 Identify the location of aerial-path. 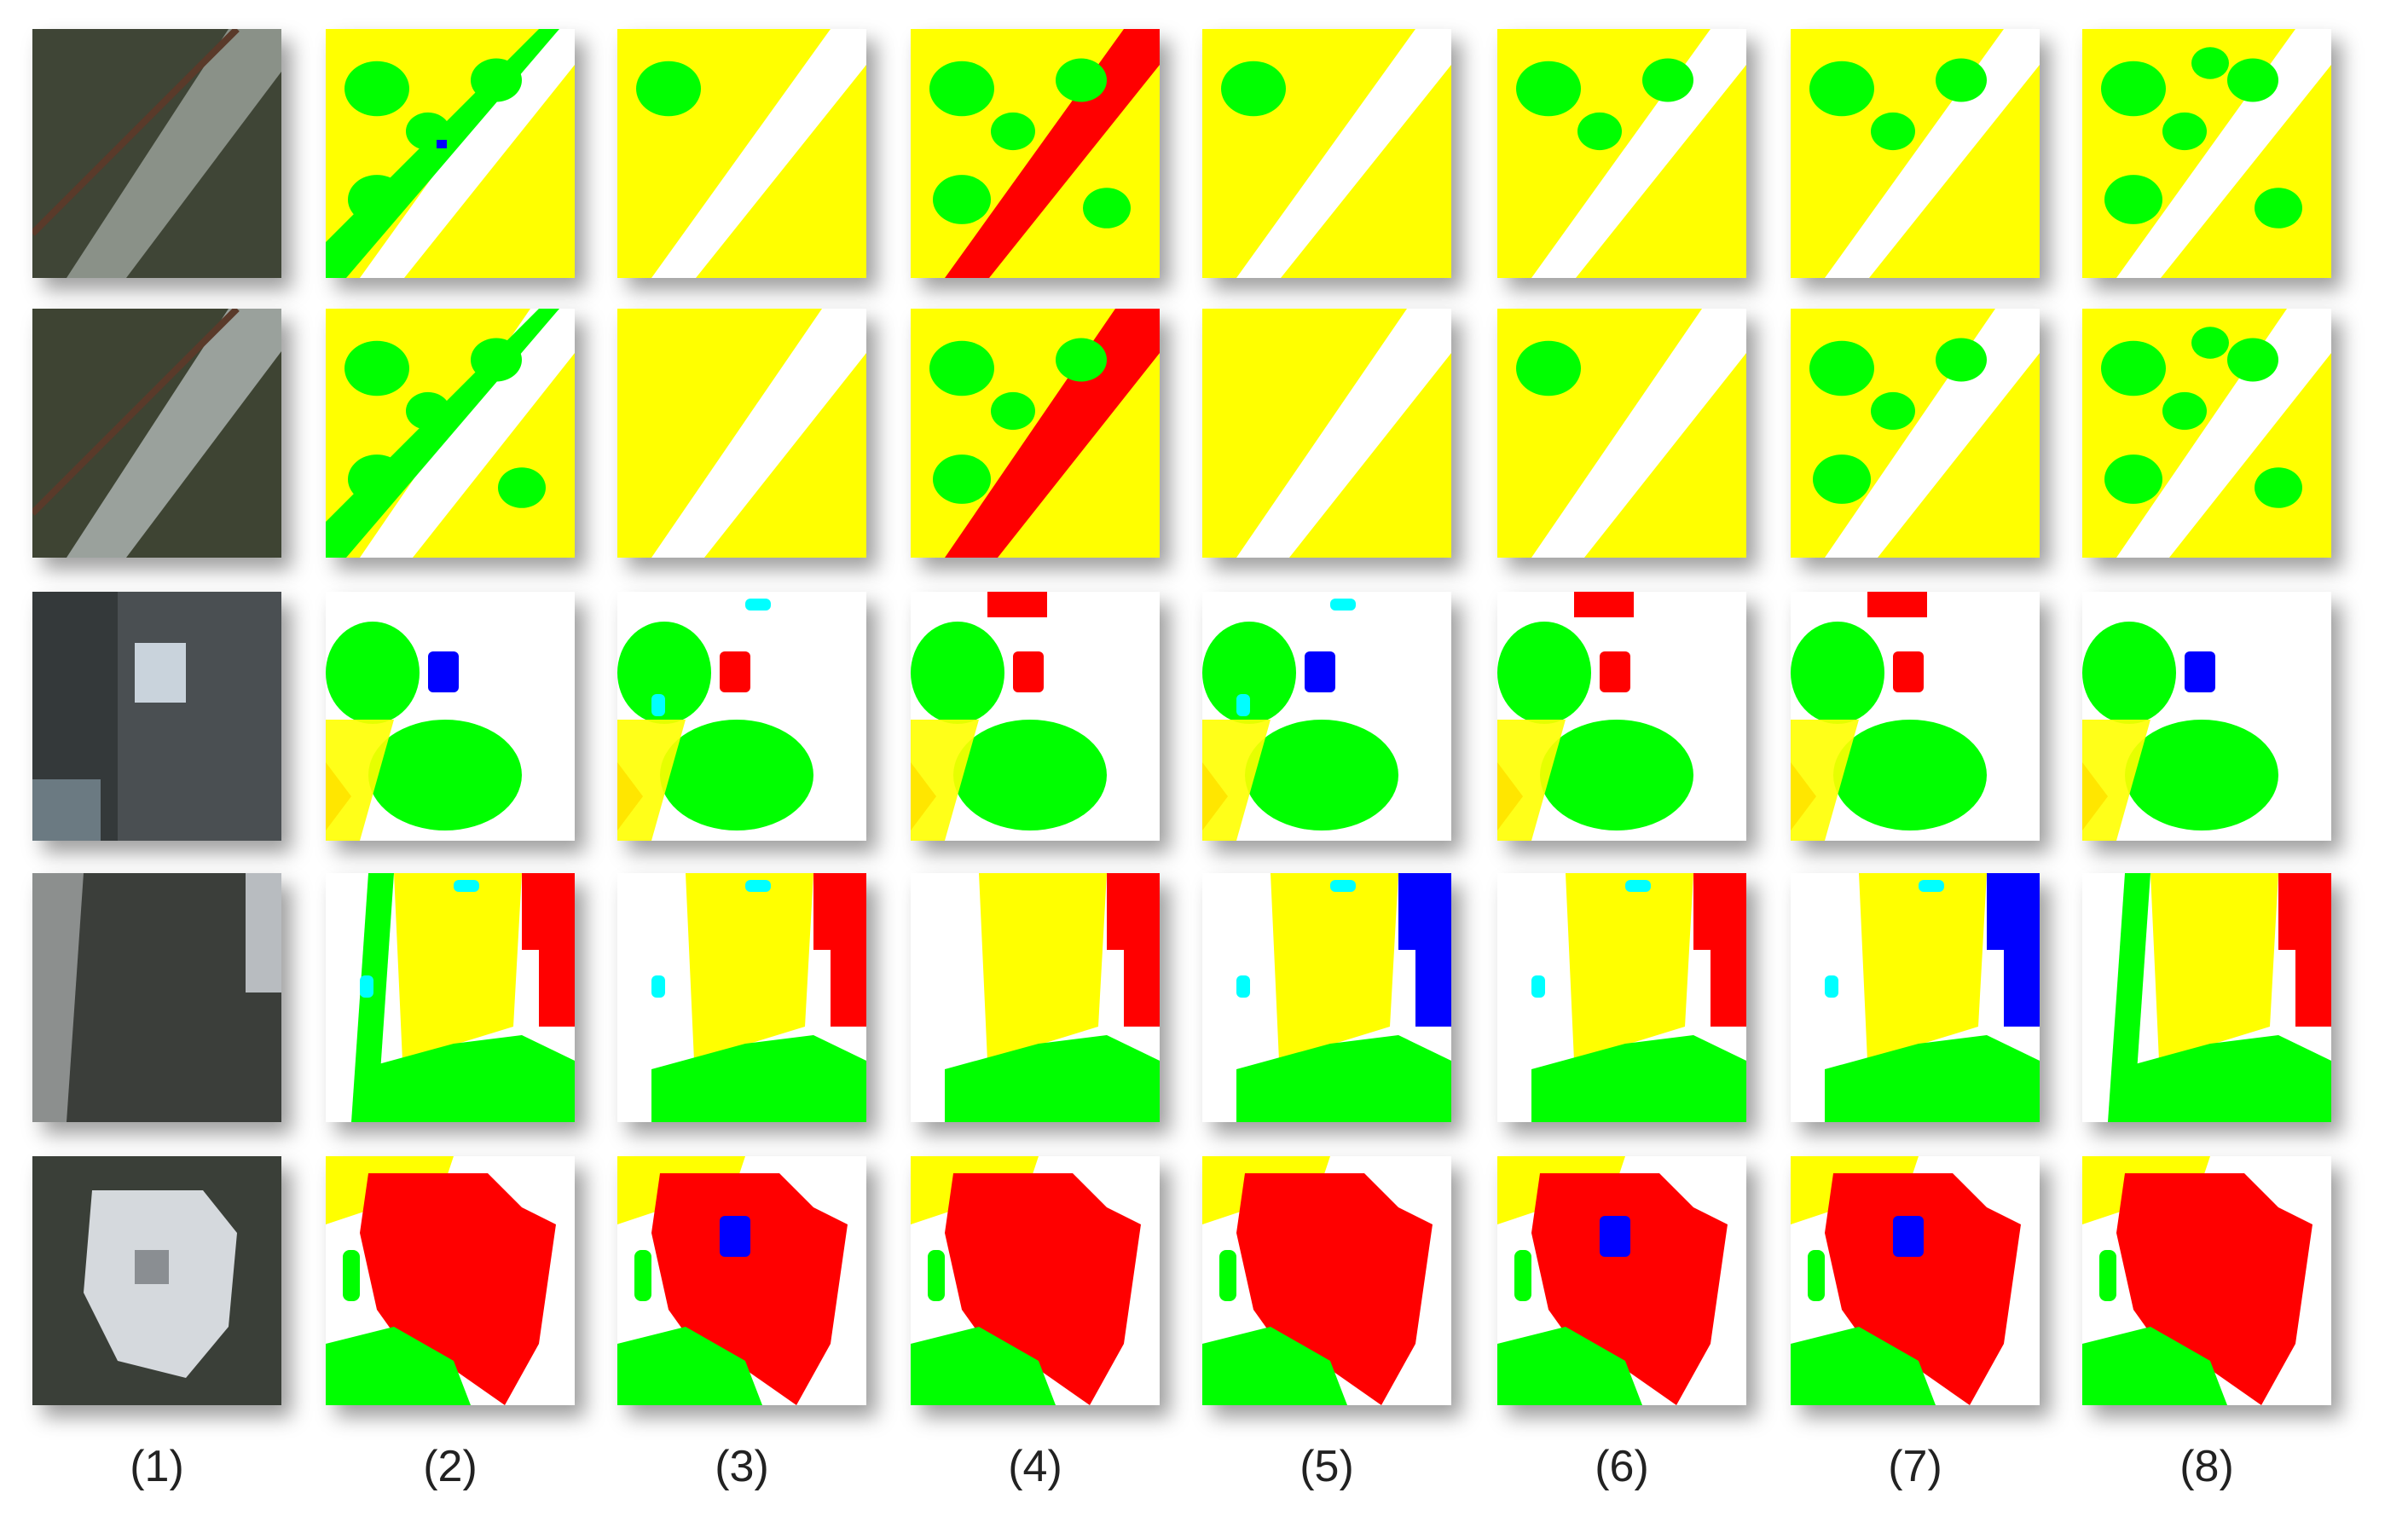
(174, 433).